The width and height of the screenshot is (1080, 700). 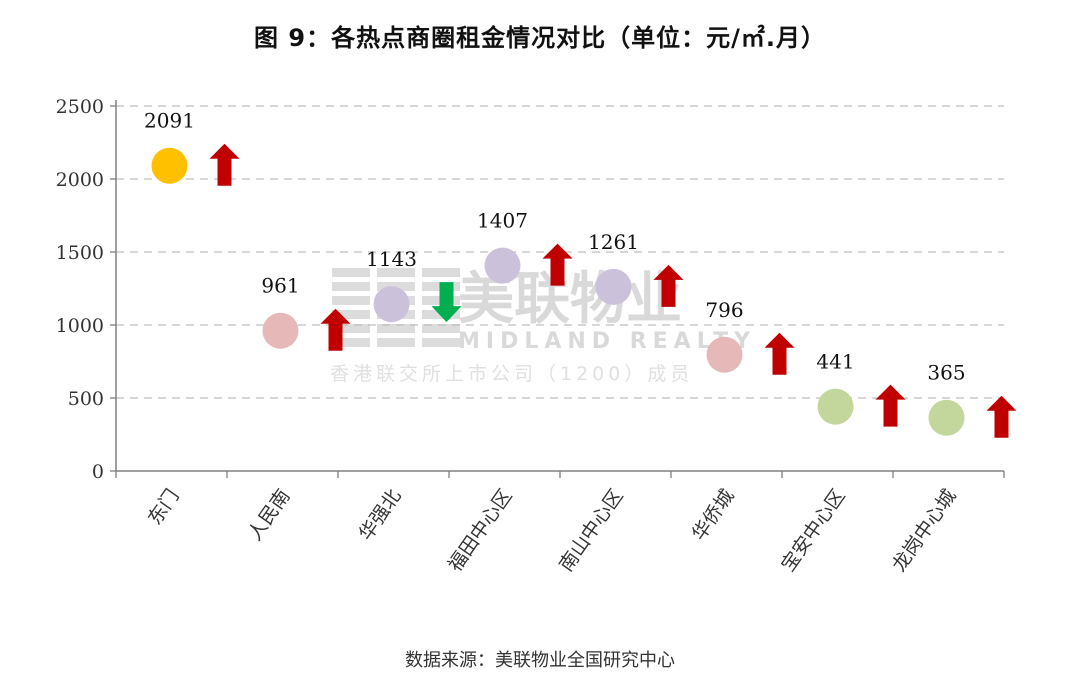 What do you see at coordinates (946, 373) in the screenshot?
I see `data-label: 365` at bounding box center [946, 373].